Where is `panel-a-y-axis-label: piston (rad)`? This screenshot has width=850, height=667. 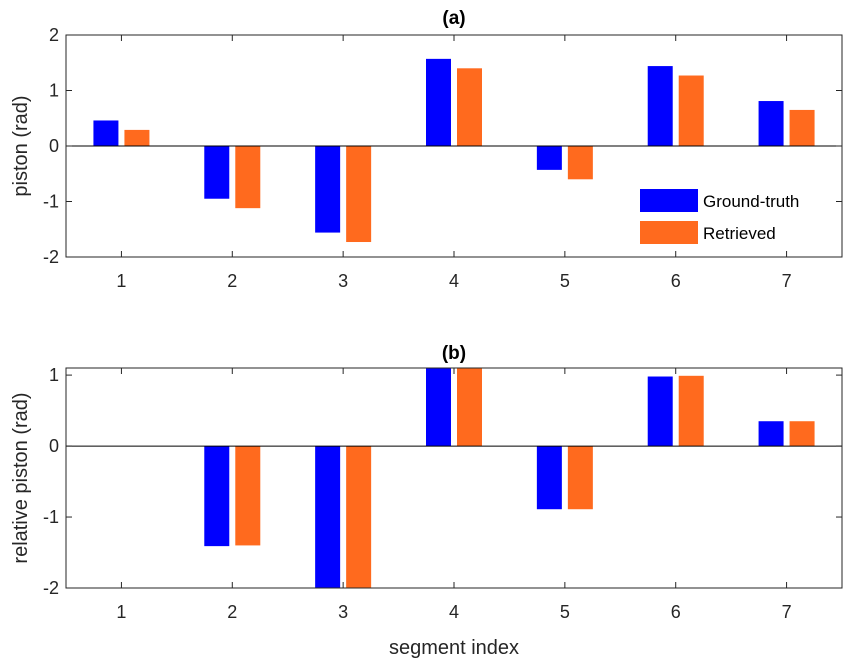
panel-a-y-axis-label: piston (rad) is located at coordinates (21, 145).